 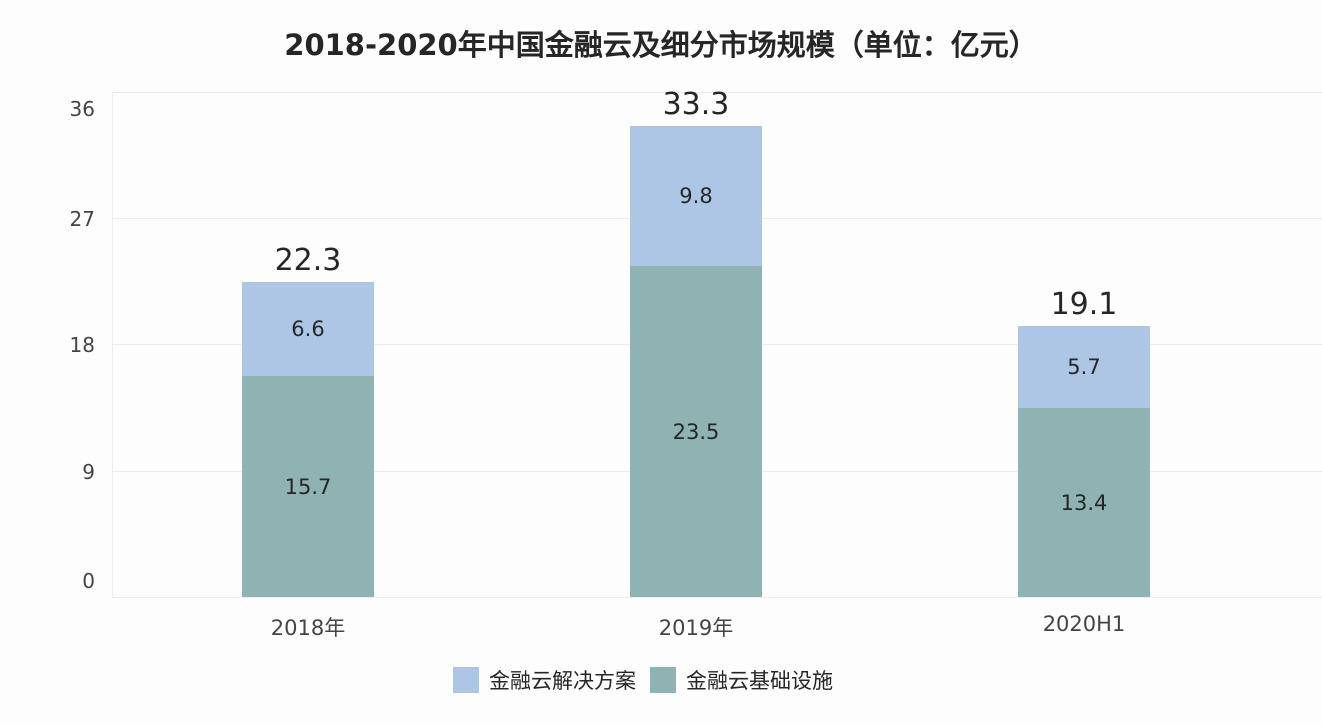 I want to click on bar-segment-solution-2019: 9.8, so click(x=696, y=196).